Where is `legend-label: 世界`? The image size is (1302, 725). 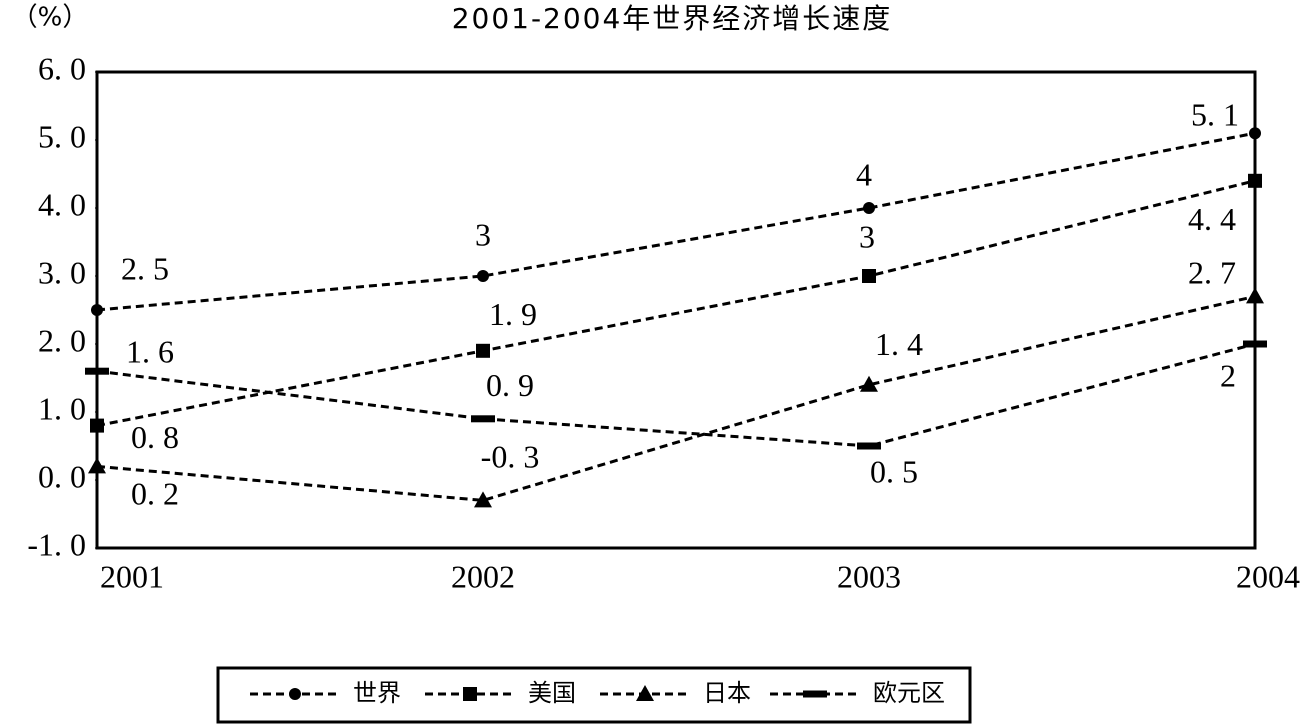 legend-label: 世界 is located at coordinates (377, 693).